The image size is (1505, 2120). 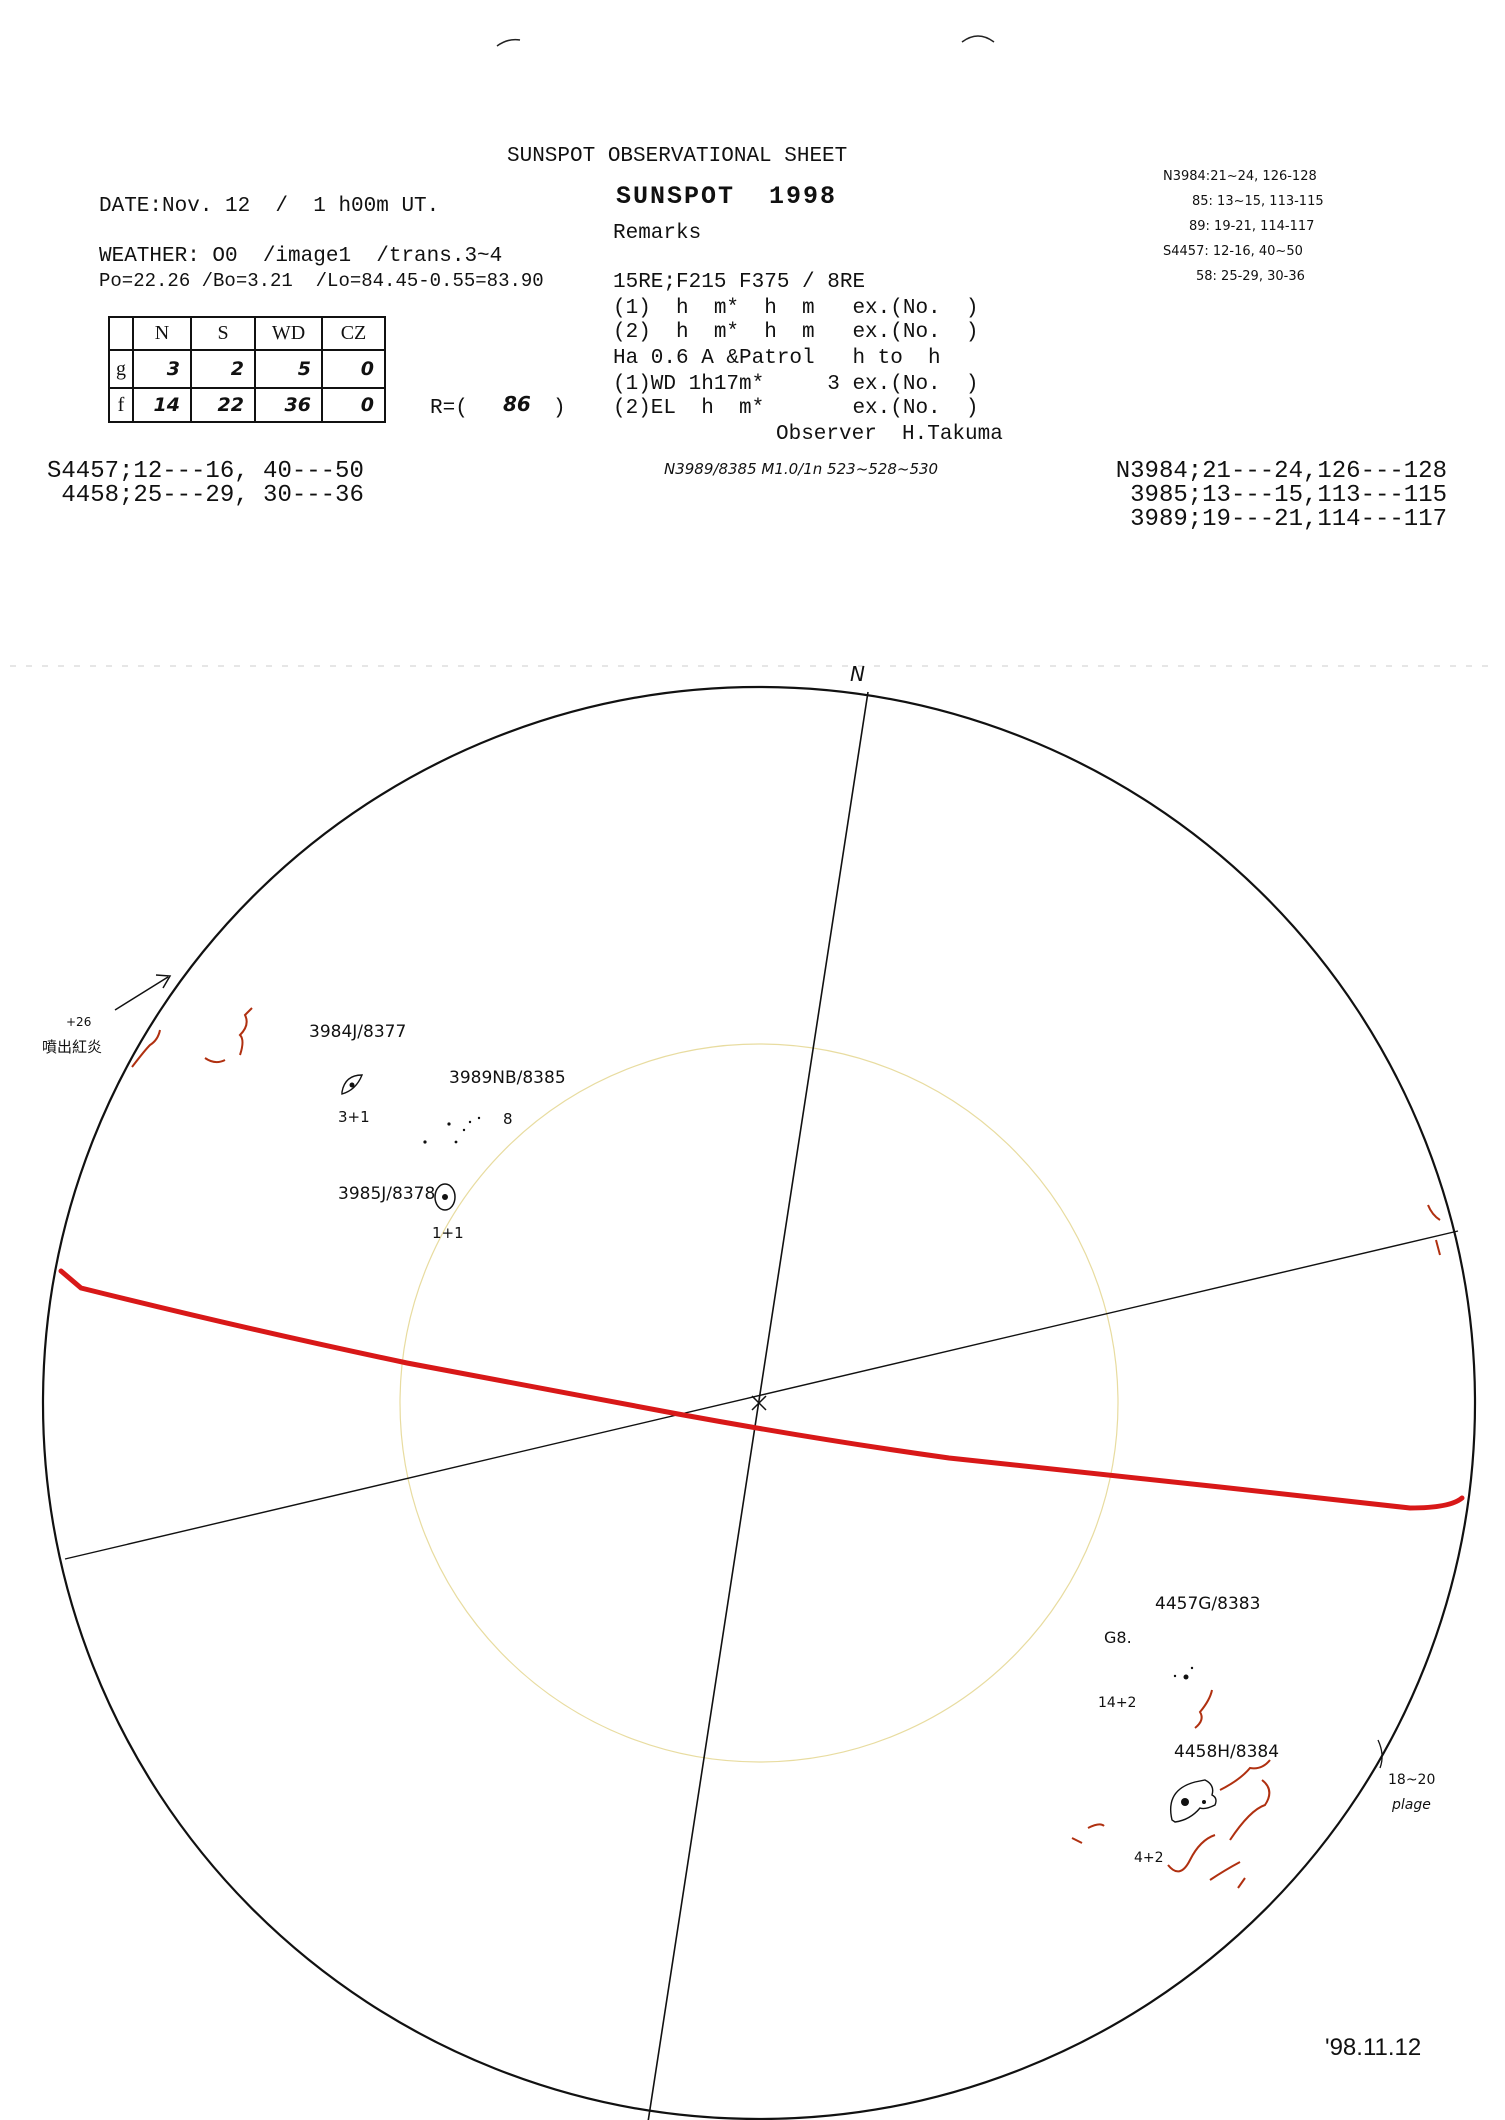 I want to click on group-label-4457: 4457G/8383, so click(x=1208, y=1604).